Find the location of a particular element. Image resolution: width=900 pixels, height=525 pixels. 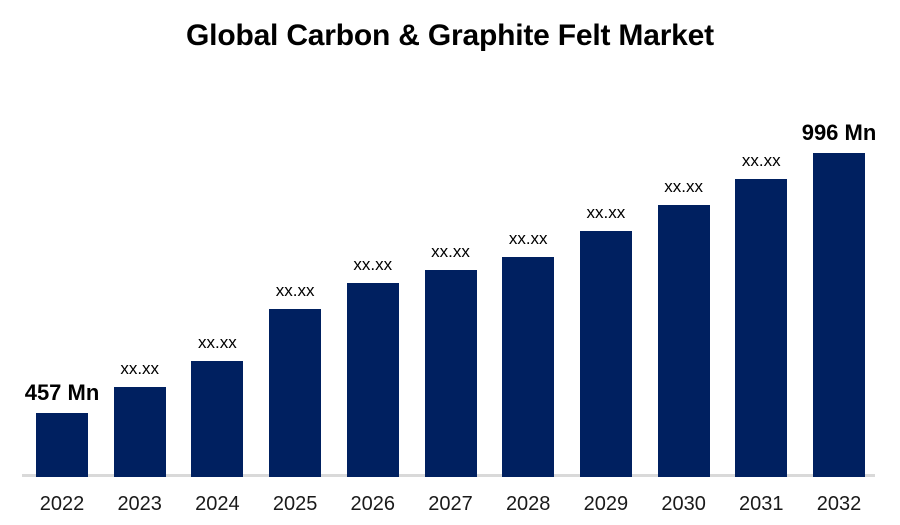

x-axis-tick-label: 2023 is located at coordinates (139, 504).